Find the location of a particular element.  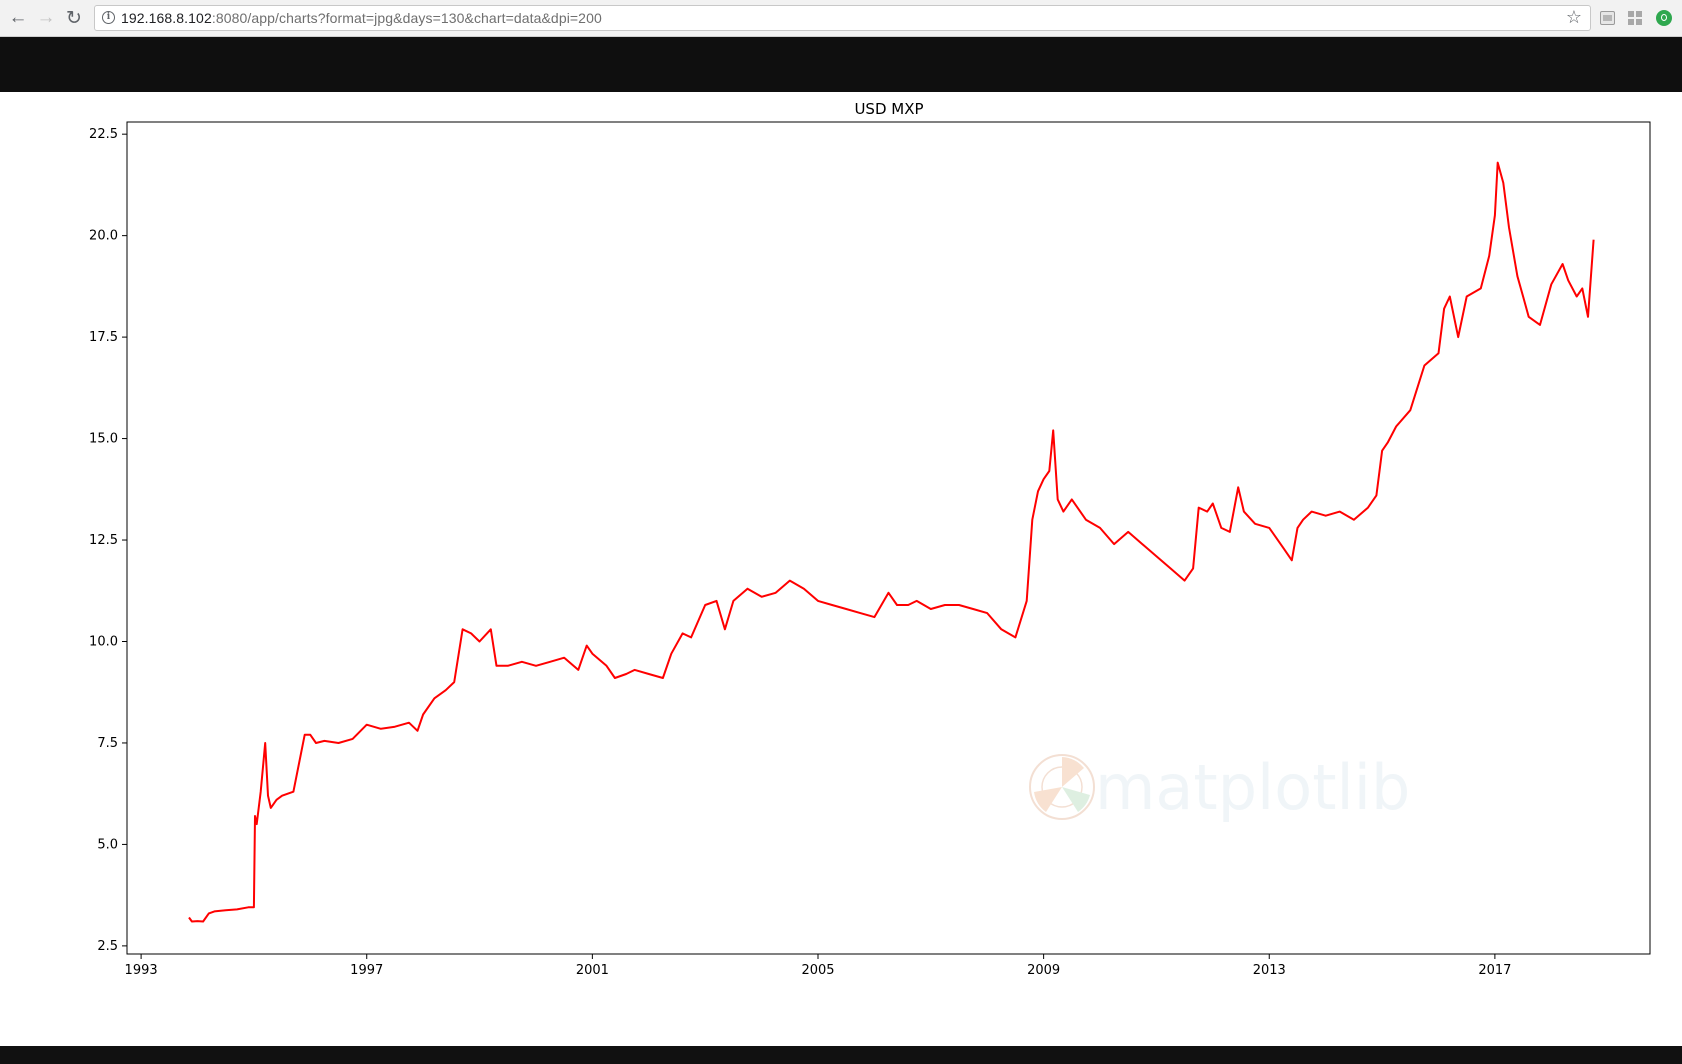

x-tick-label: 1997 is located at coordinates (366, 970).